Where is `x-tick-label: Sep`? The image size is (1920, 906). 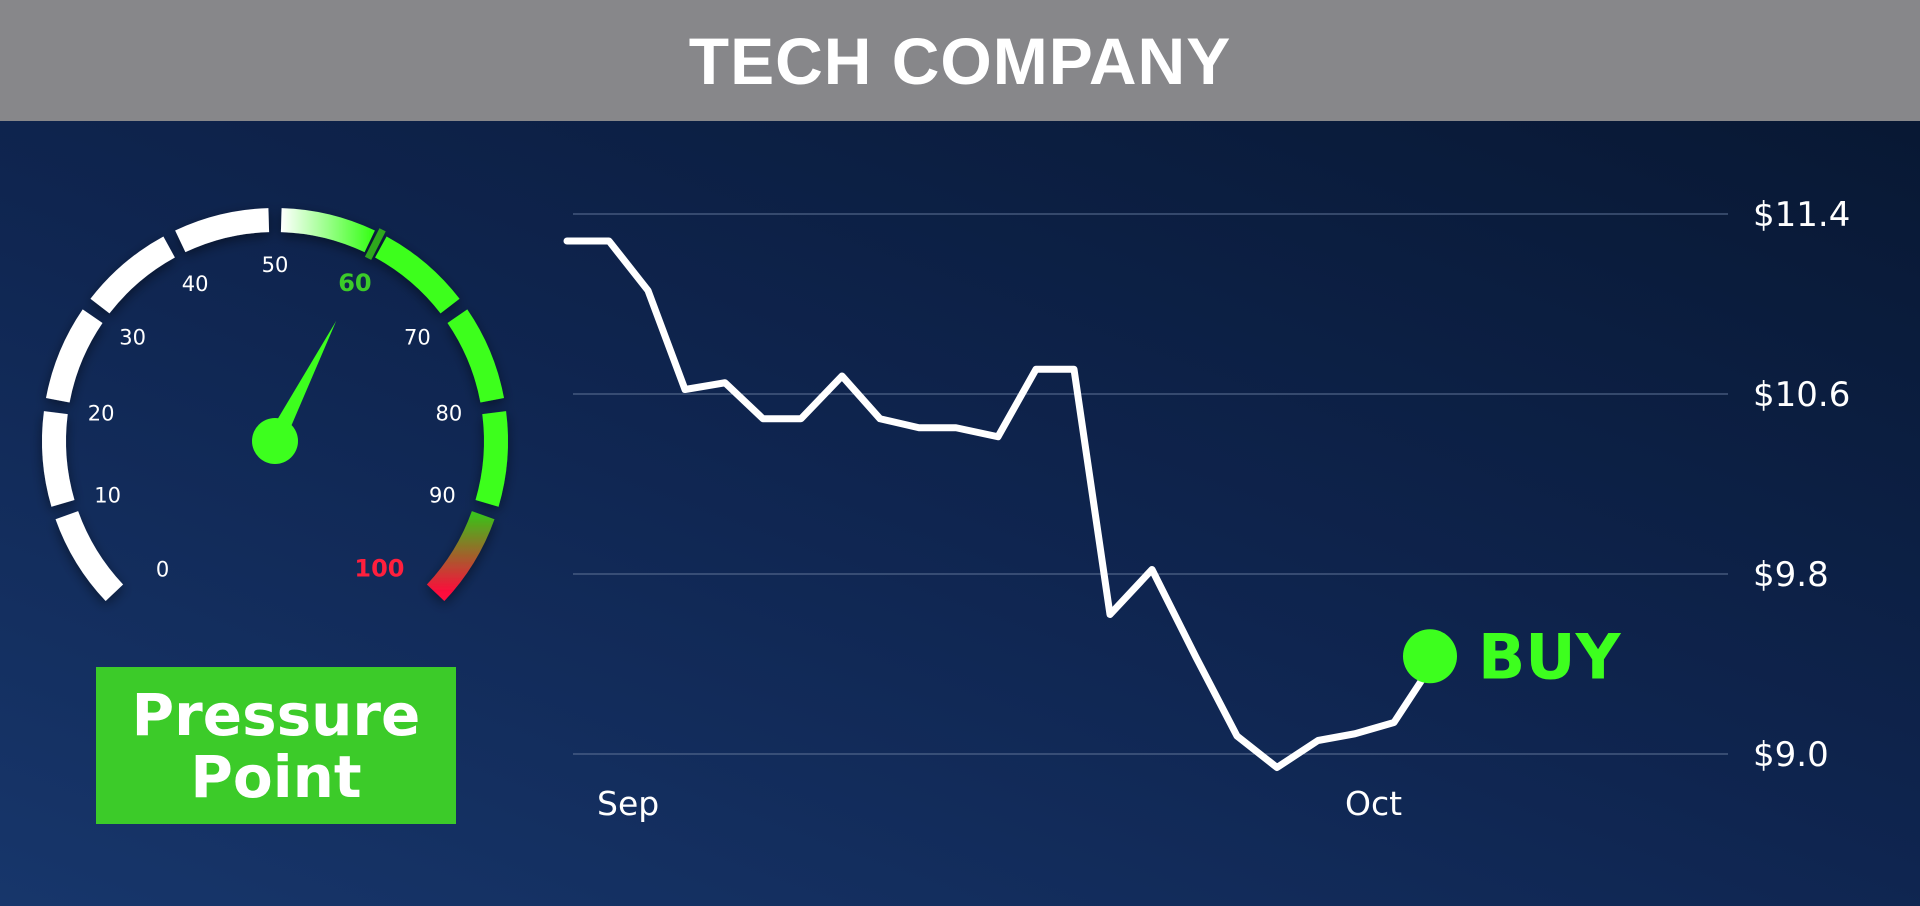
x-tick-label: Sep is located at coordinates (628, 803).